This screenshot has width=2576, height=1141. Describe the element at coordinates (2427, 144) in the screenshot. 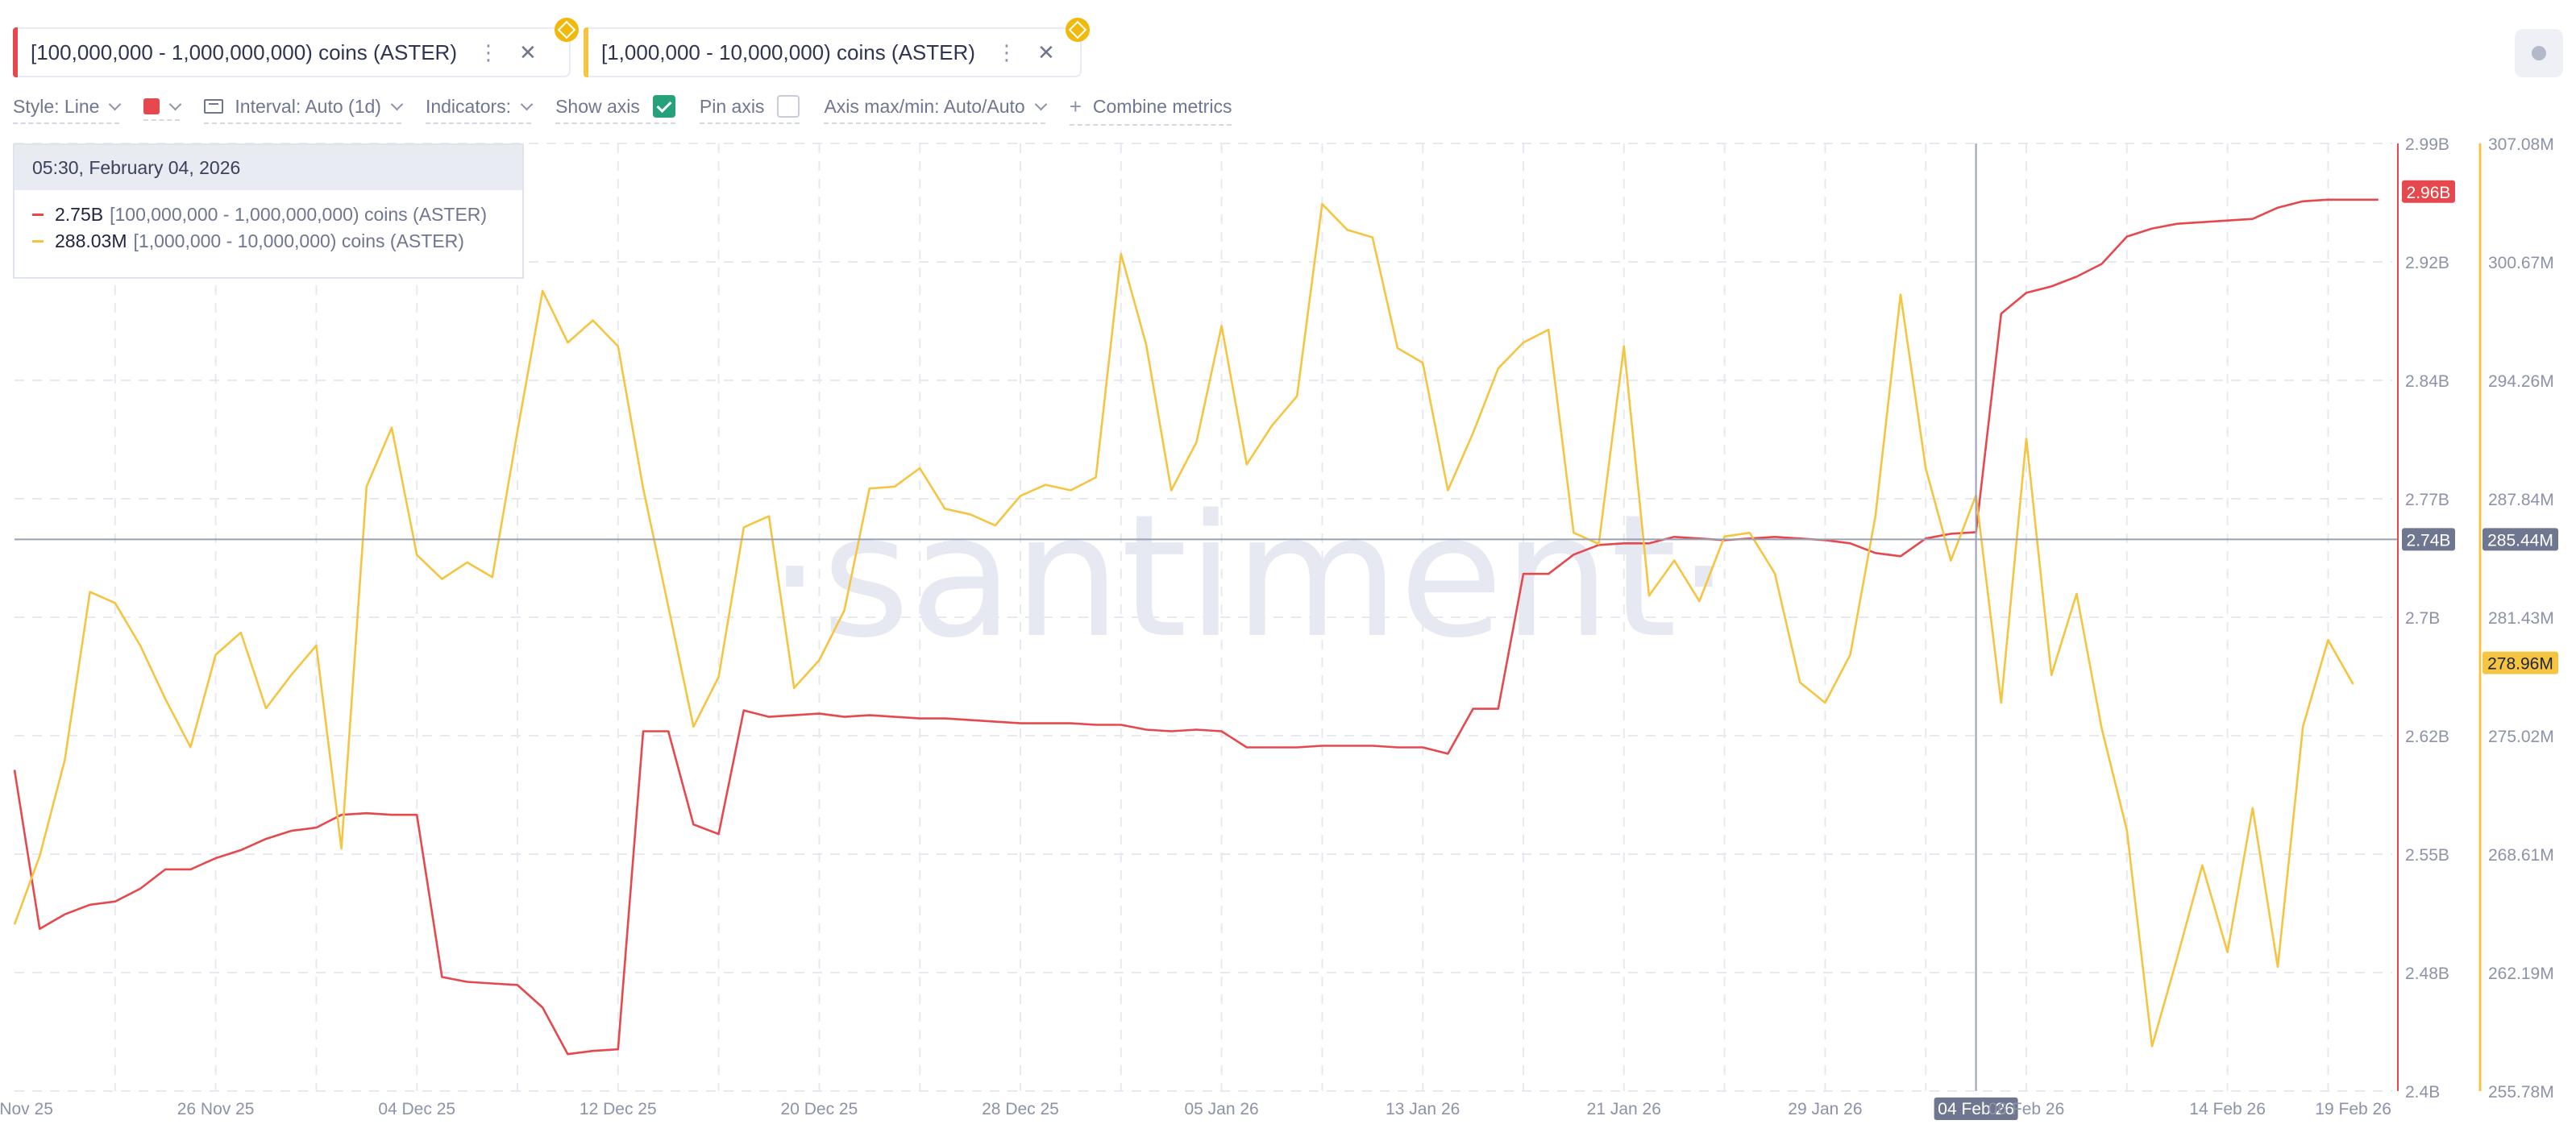

I see `left-y-tick-label: 2.99B` at that location.